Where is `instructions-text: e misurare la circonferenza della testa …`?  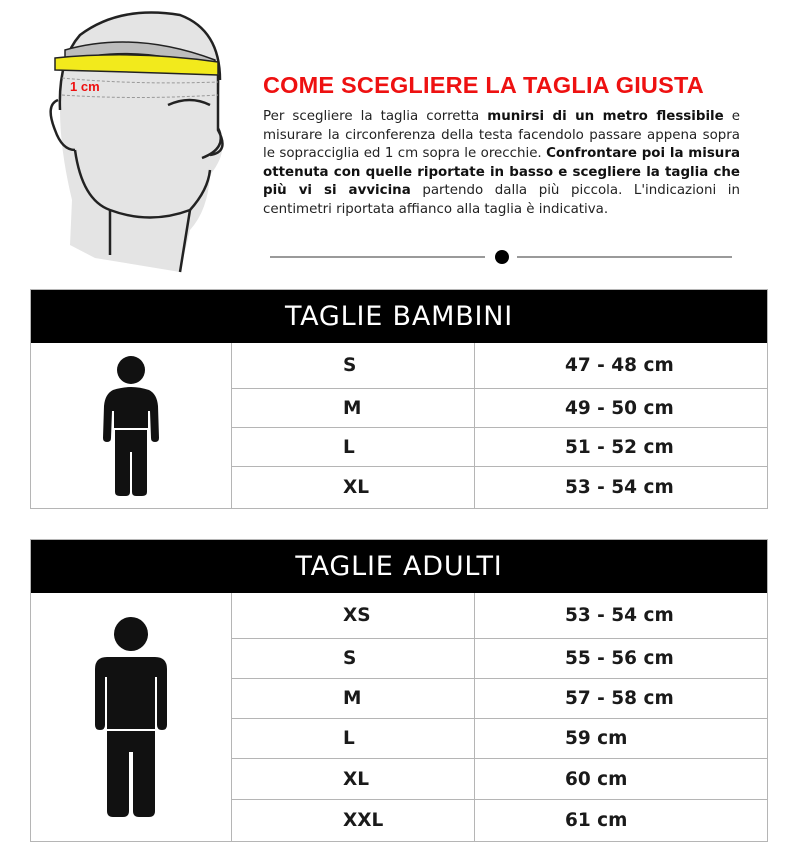 instructions-text: e misurare la circonferenza della testa … is located at coordinates (501, 135).